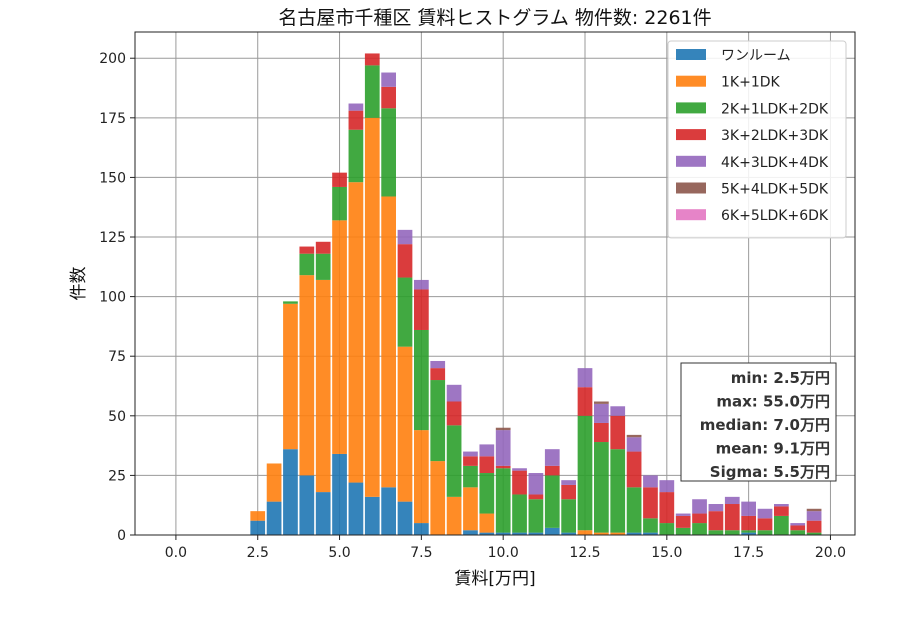 This screenshot has width=900, height=630. I want to click on legend-label: 2K+1LDK+2DK, so click(775, 109).